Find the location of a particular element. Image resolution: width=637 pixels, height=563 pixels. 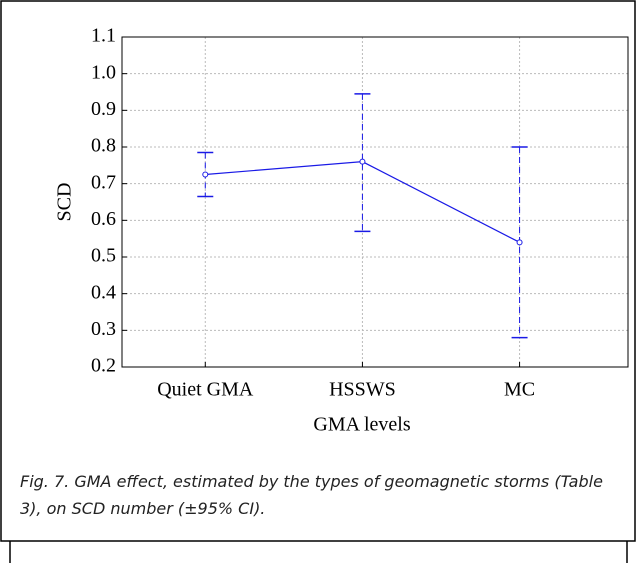

y-tick-label: 1.0 is located at coordinates (103, 72).